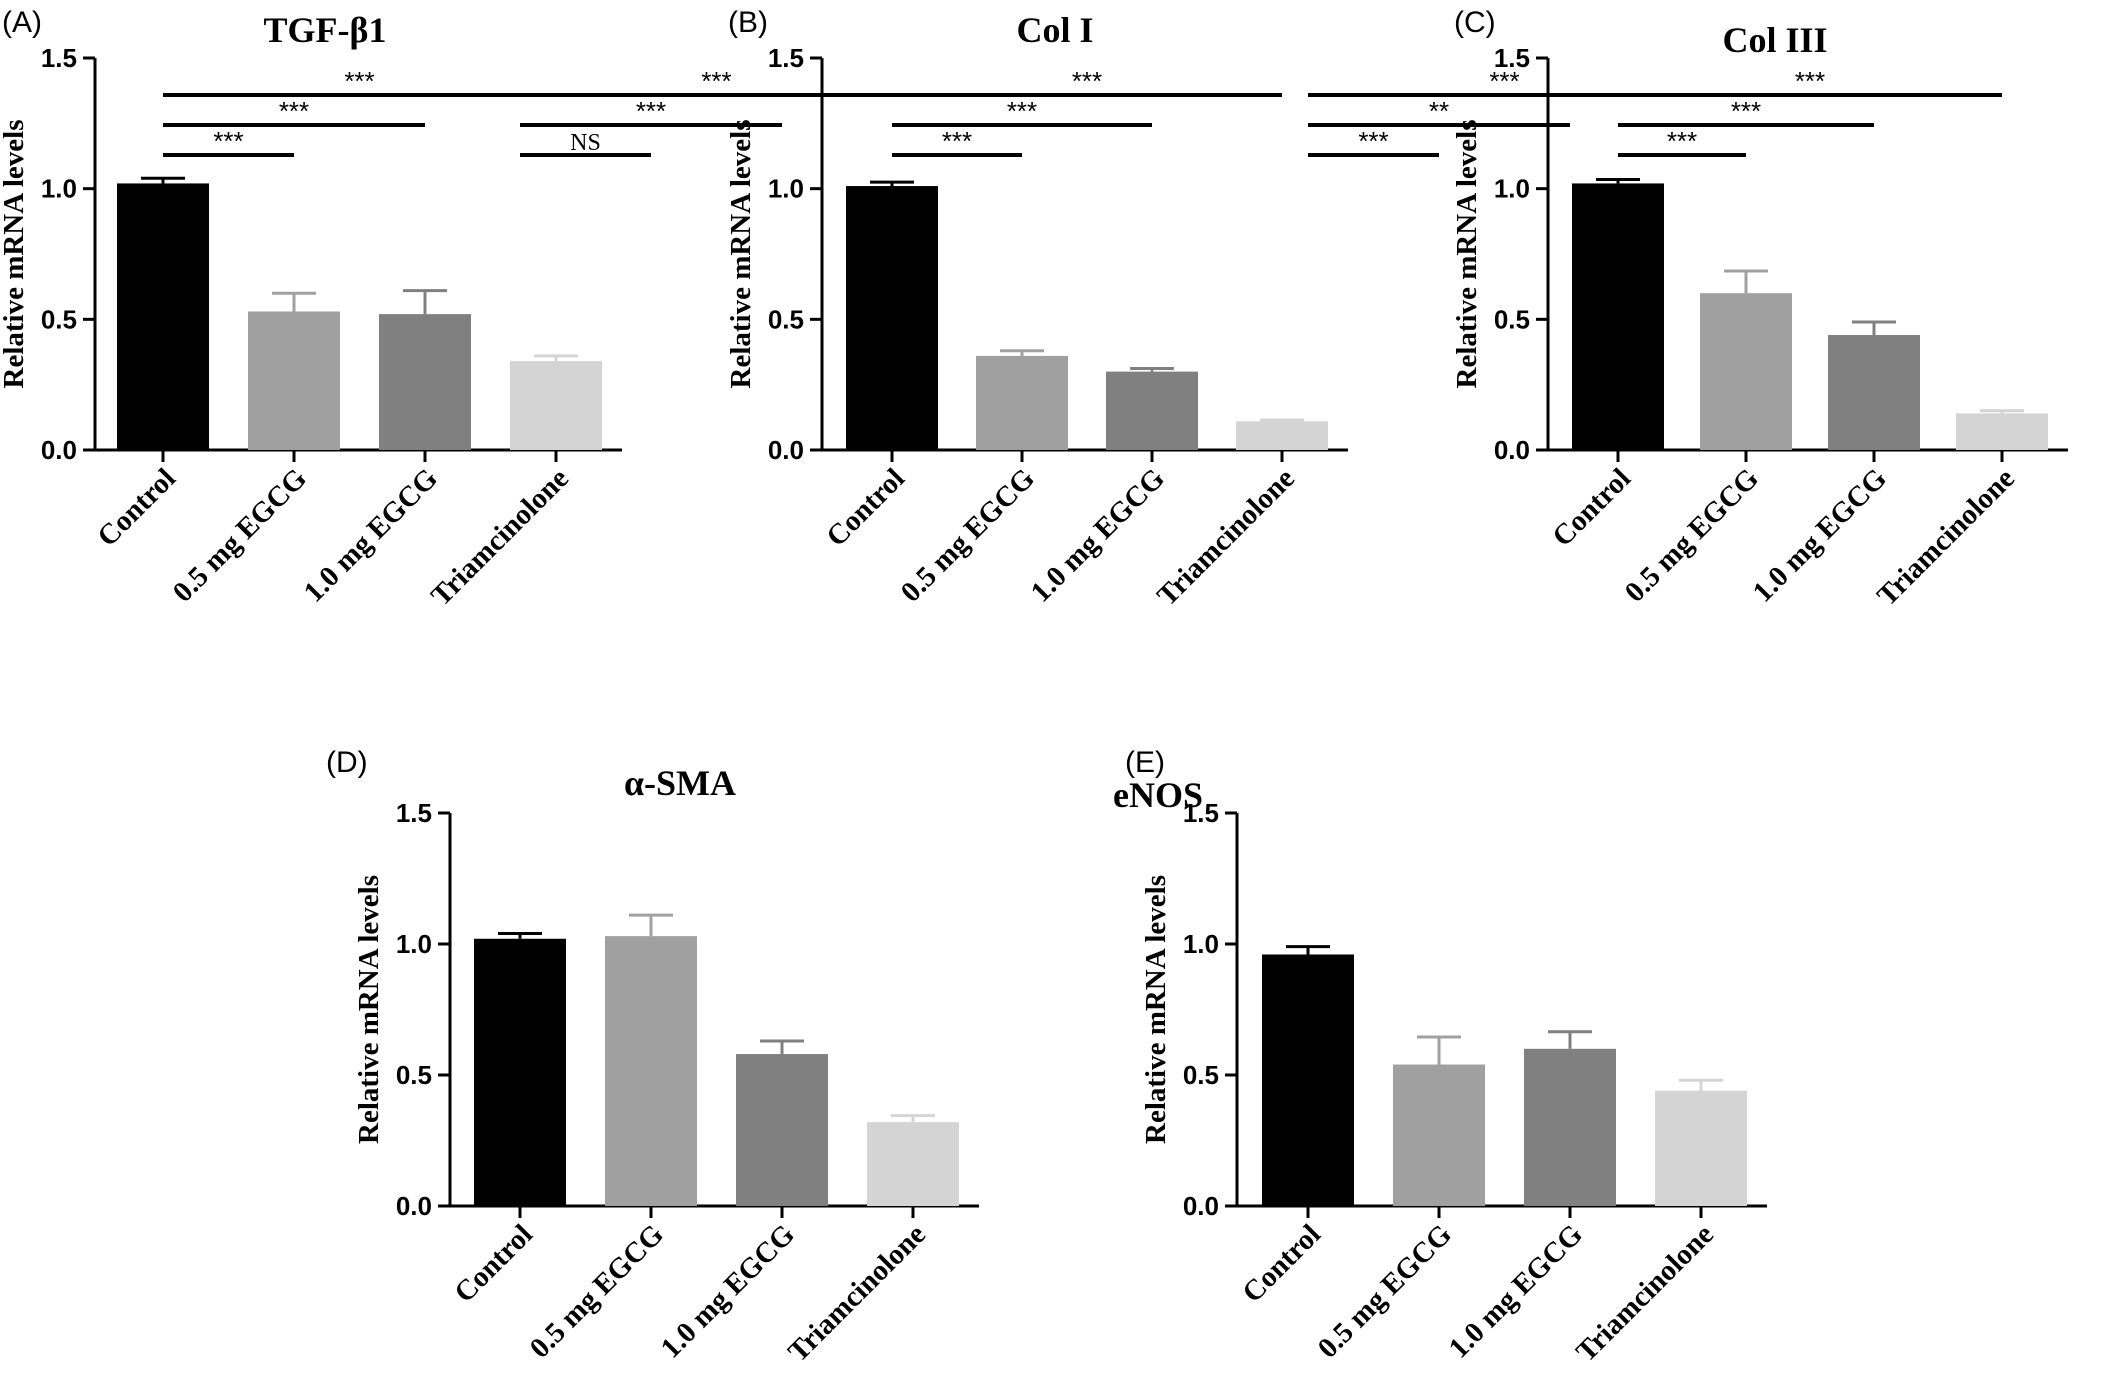 This screenshot has height=1391, width=2128. I want to click on panel-label: (C), so click(1475, 22).